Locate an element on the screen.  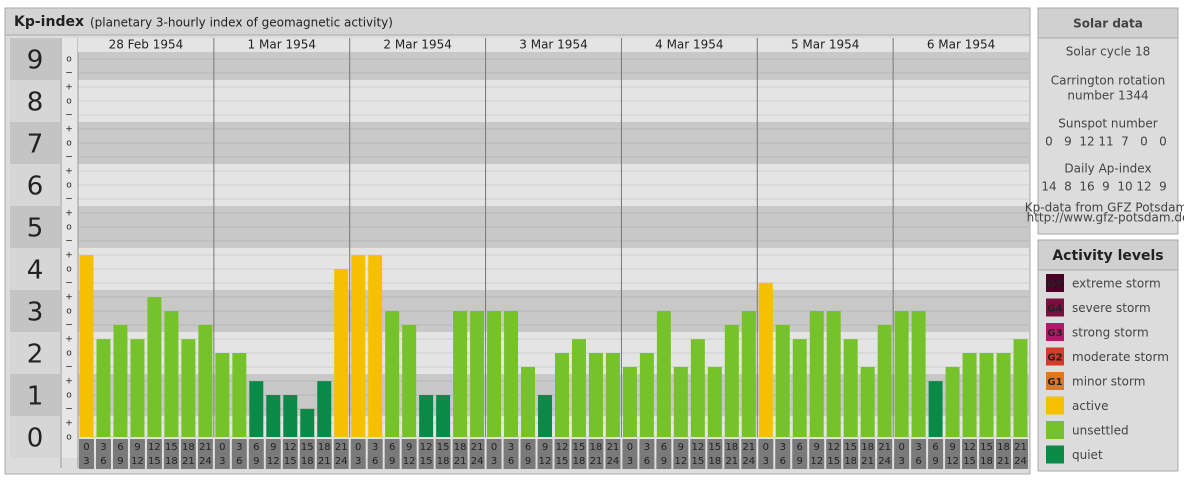
ap-value: 12 is located at coordinates (1143, 187).